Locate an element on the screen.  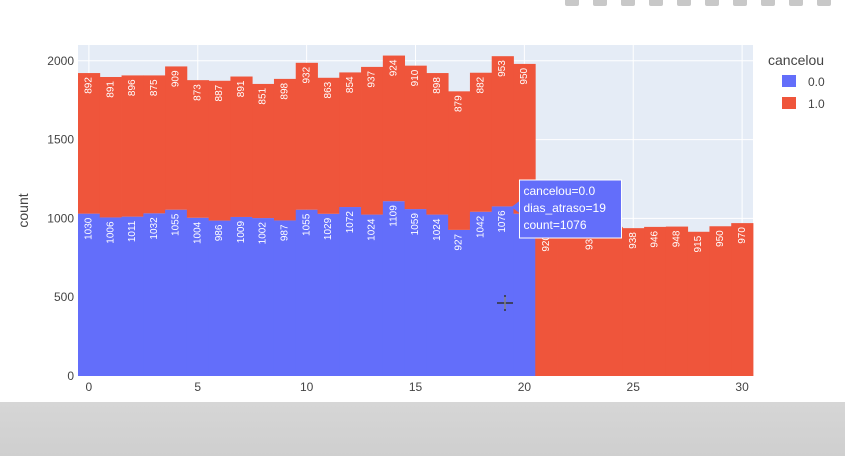
bar-label-1-25: 938 is located at coordinates (633, 240).